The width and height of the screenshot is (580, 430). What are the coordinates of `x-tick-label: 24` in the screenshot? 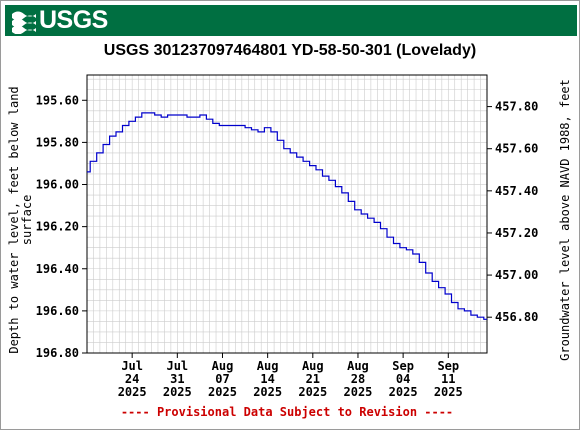 It's located at (132, 379).